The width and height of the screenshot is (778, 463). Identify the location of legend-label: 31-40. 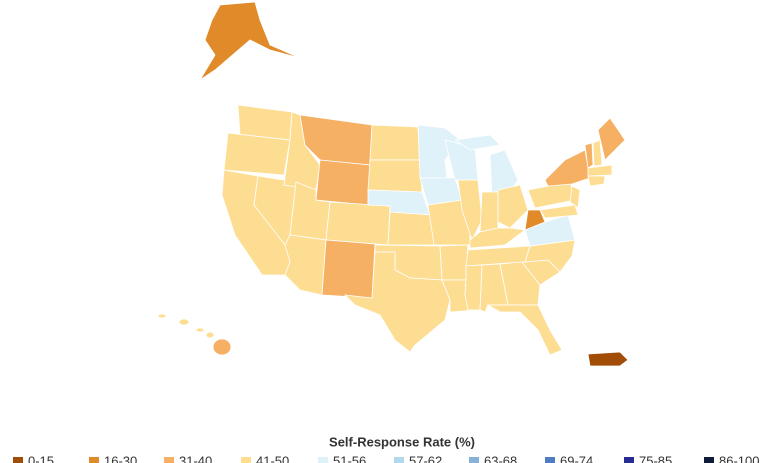
(195, 458).